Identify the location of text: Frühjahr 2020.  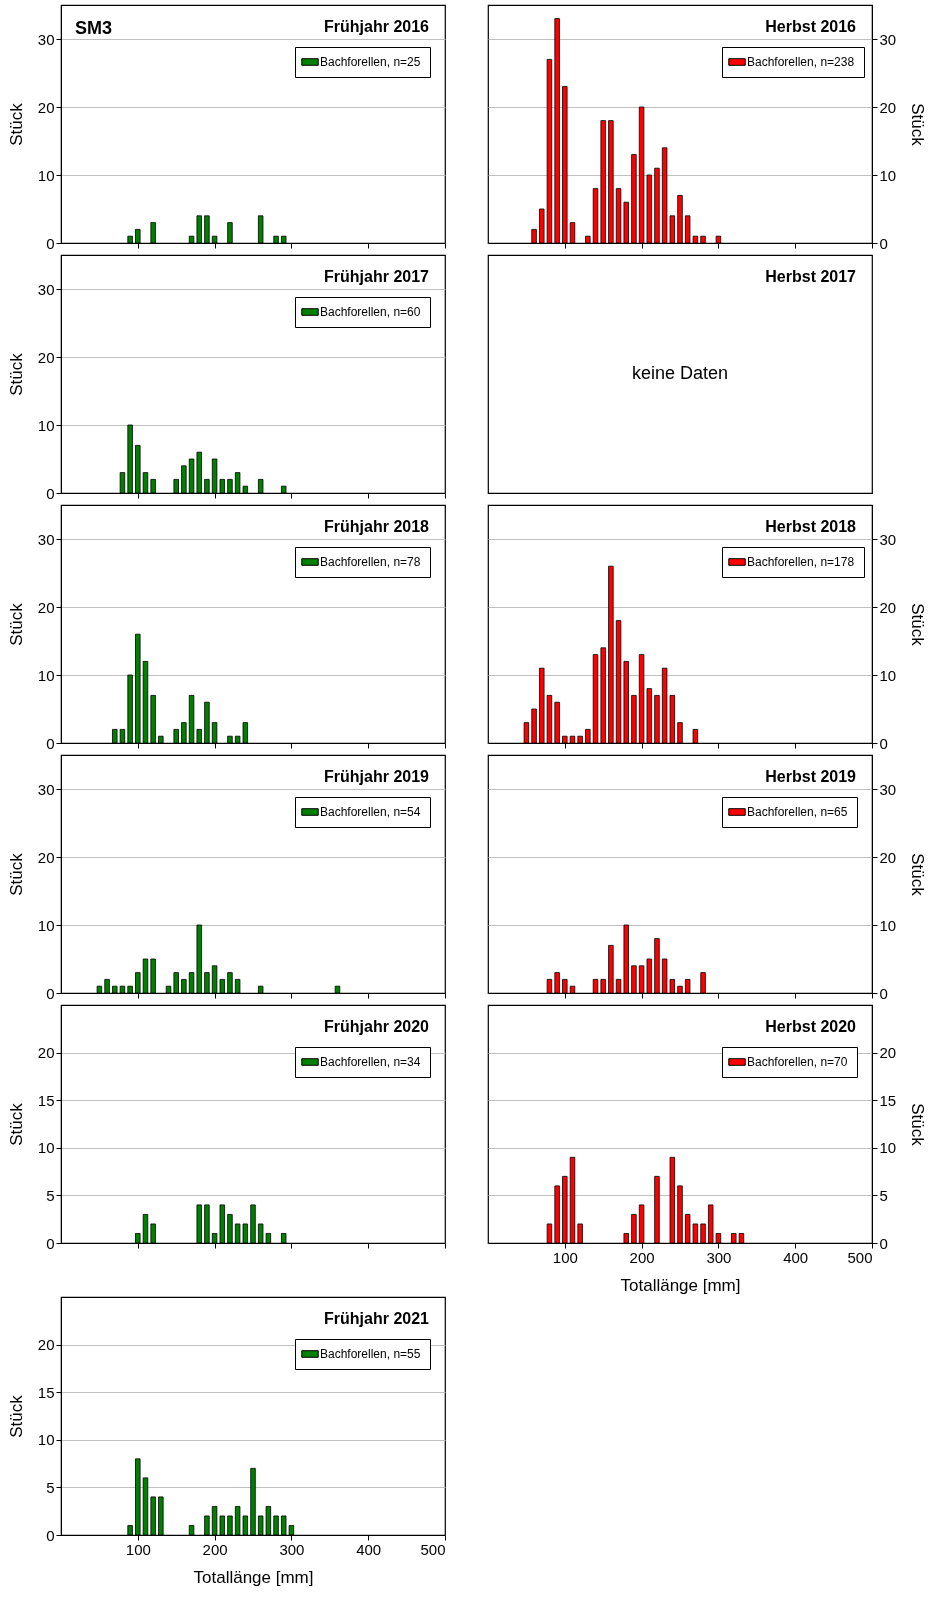
(377, 1026).